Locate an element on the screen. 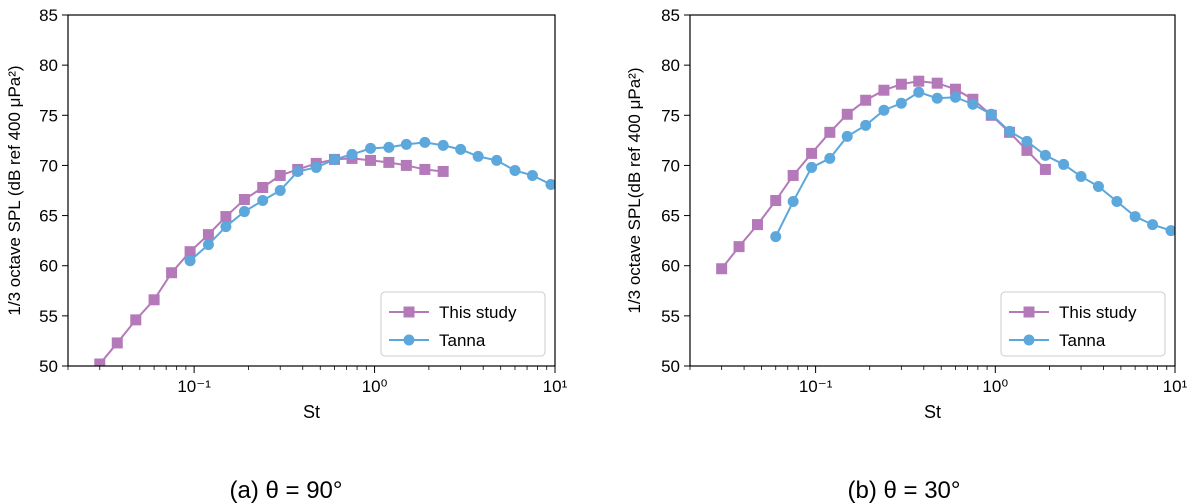 The width and height of the screenshot is (1193, 504). y-tick-label: 85 is located at coordinates (670, 15).